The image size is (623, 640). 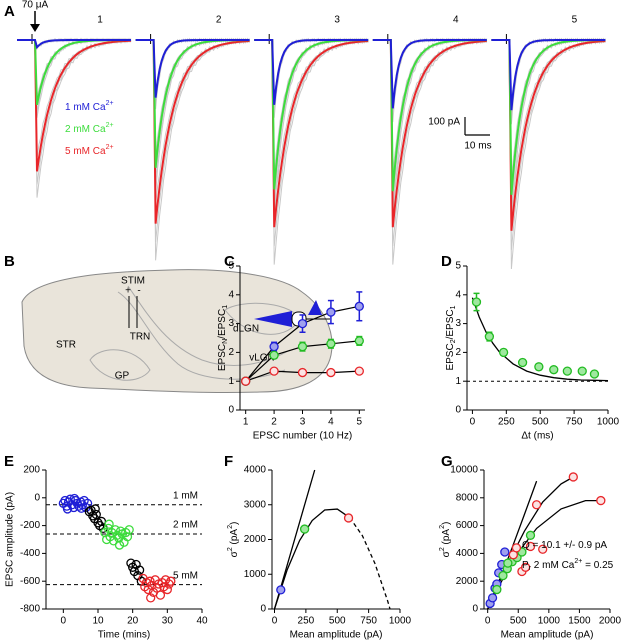 I want to click on label-part: 1 mM Ca, so click(x=85, y=107).